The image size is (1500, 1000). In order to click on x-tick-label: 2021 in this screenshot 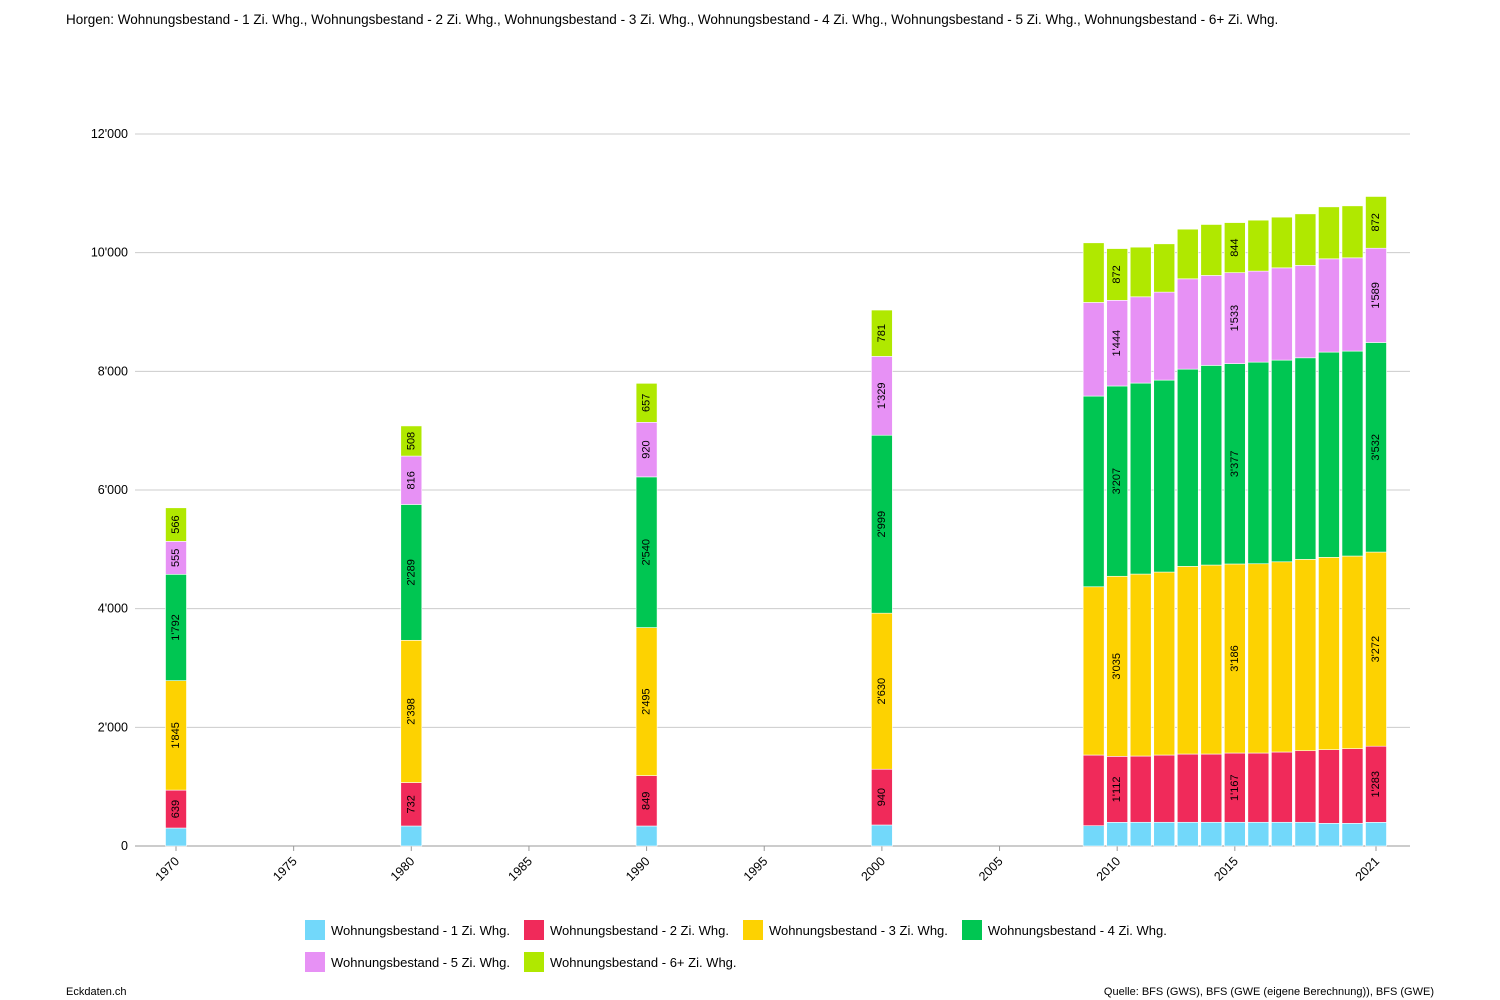, I will do `click(1368, 869)`.